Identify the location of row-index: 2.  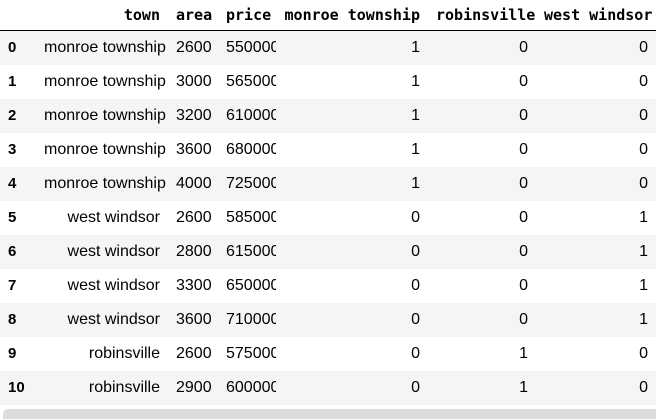
(12, 115).